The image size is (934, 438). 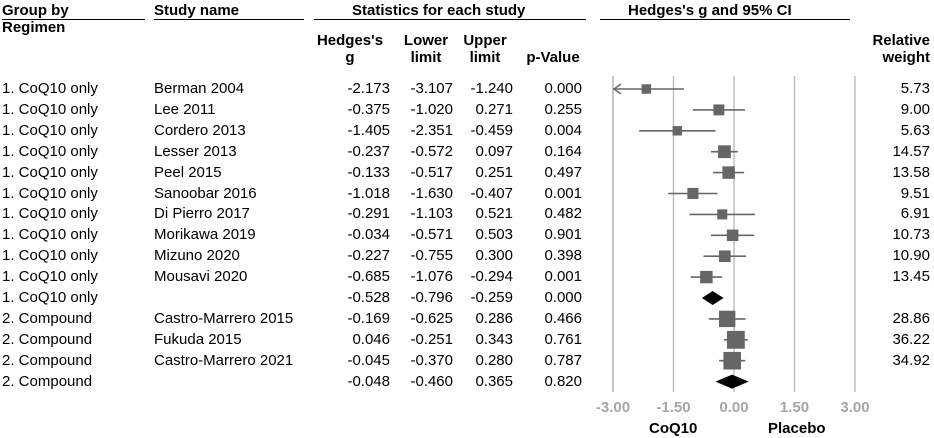 I want to click on ci-arrow, so click(x=617, y=89).